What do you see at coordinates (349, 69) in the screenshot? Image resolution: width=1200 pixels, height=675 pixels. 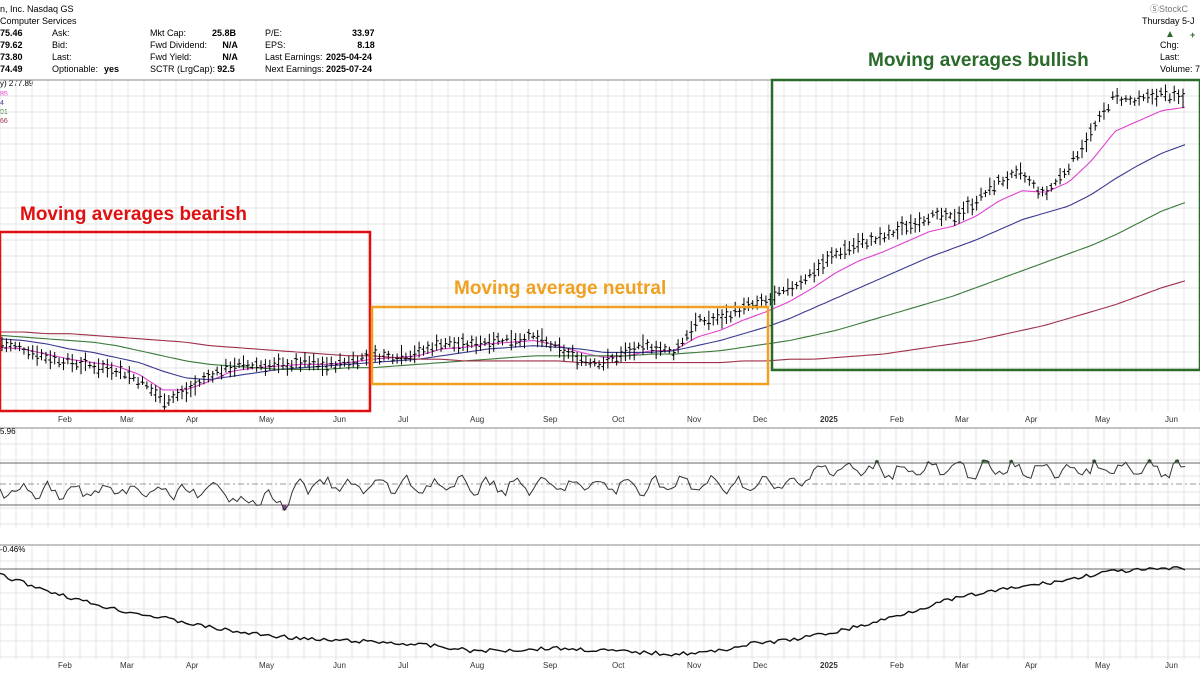 I see `earnings-value: 2025-07-24` at bounding box center [349, 69].